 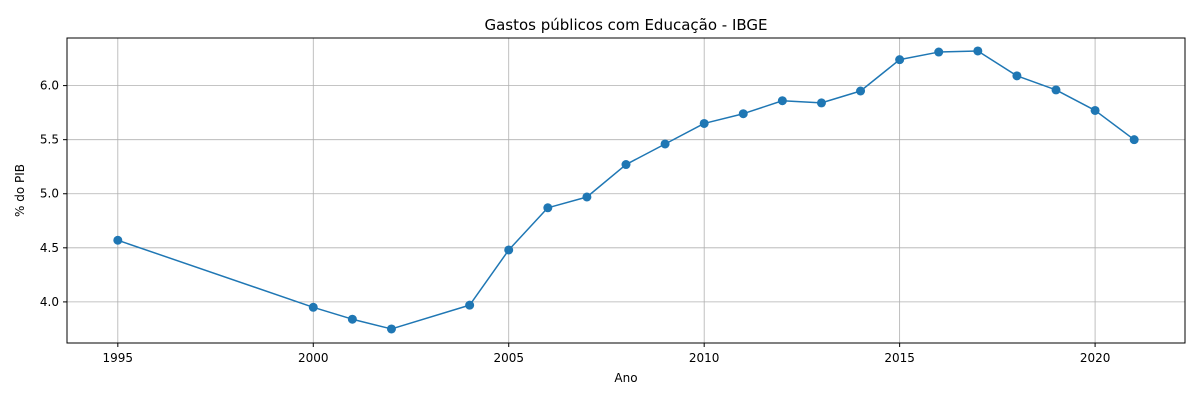 I want to click on y-tick-label: 5.0, so click(x=49, y=194).